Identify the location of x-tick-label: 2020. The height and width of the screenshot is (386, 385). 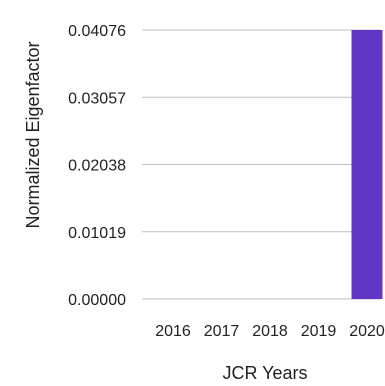
(367, 331).